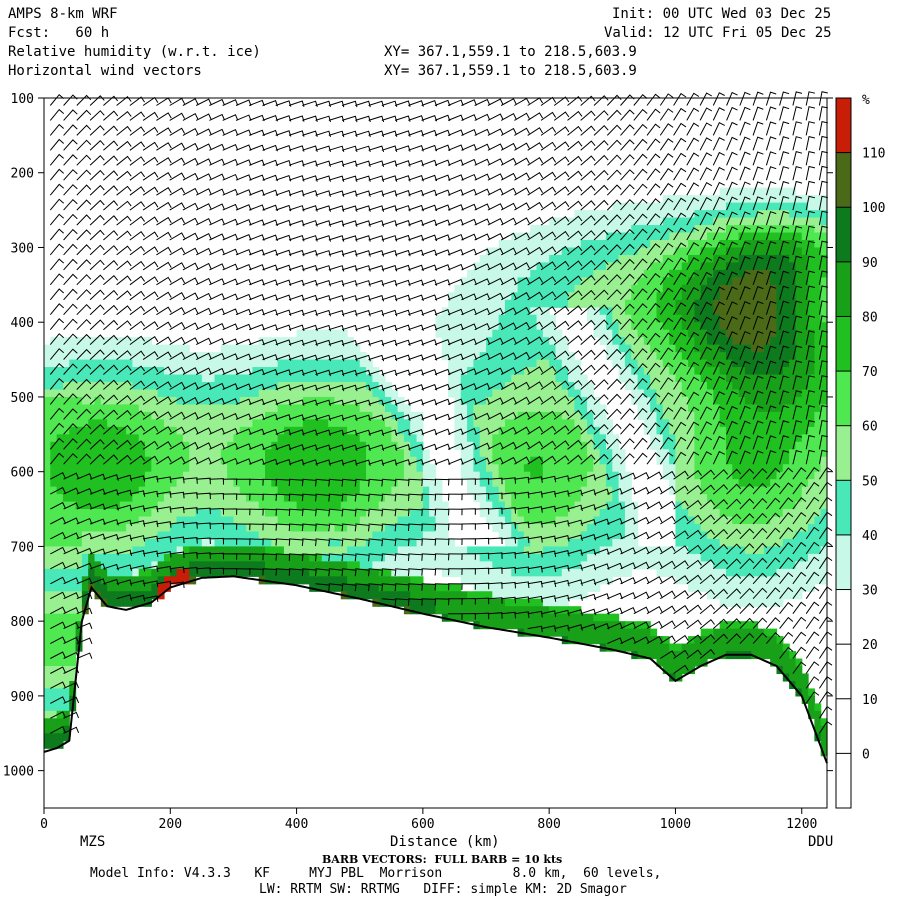  I want to click on xy-range-1: XY= 367.1,559.1 to 218.5,603.9, so click(510, 52).